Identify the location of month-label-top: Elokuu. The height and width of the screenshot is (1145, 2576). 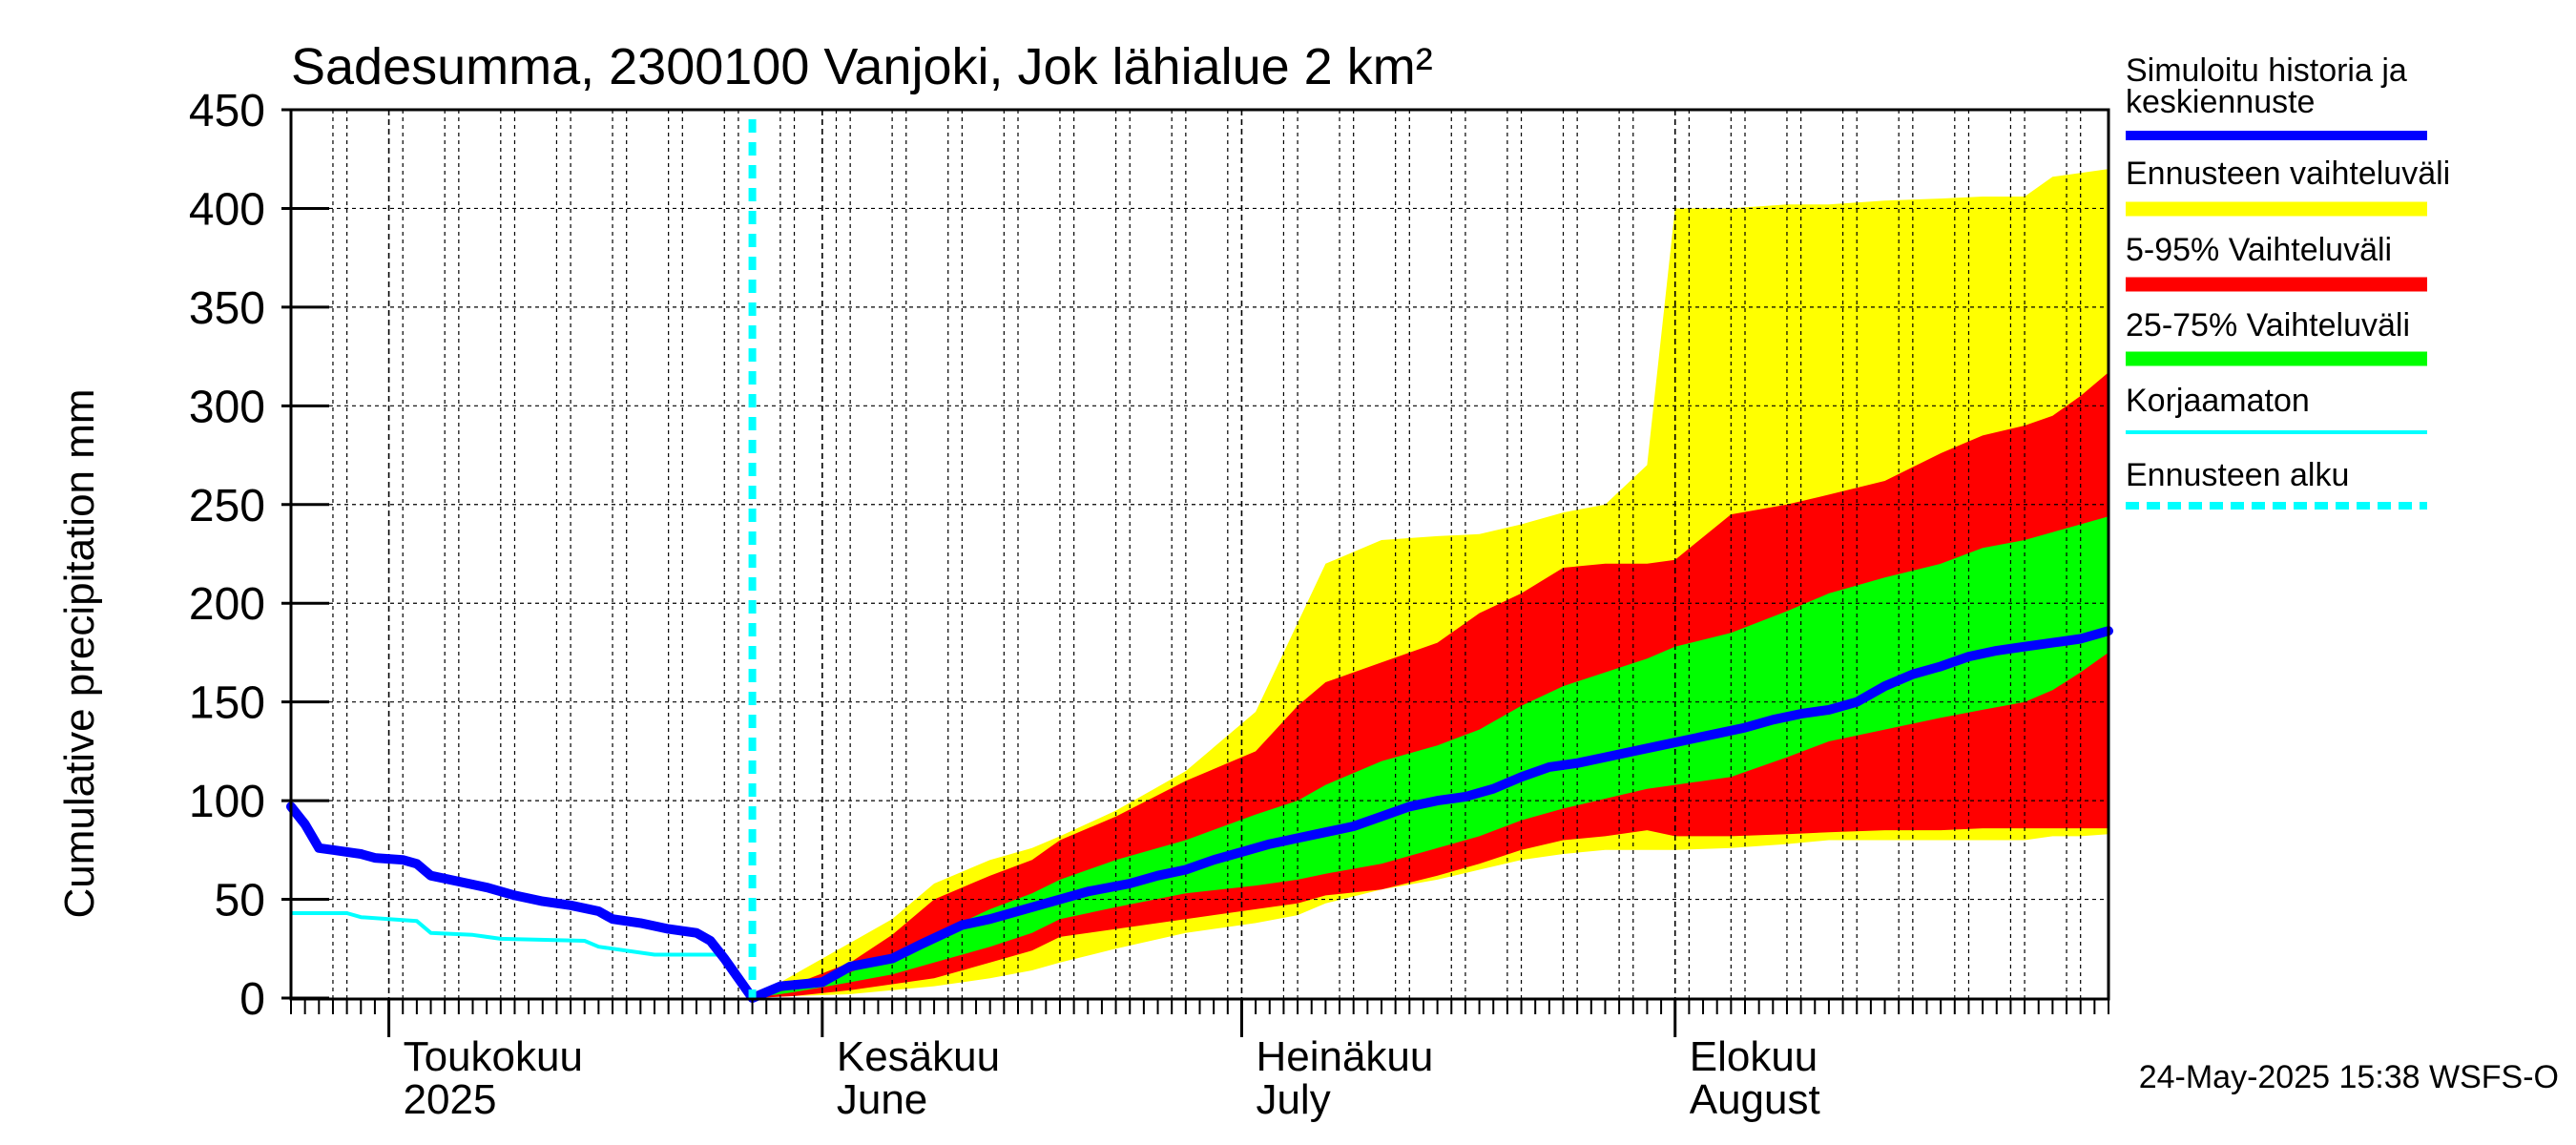
(1754, 1056).